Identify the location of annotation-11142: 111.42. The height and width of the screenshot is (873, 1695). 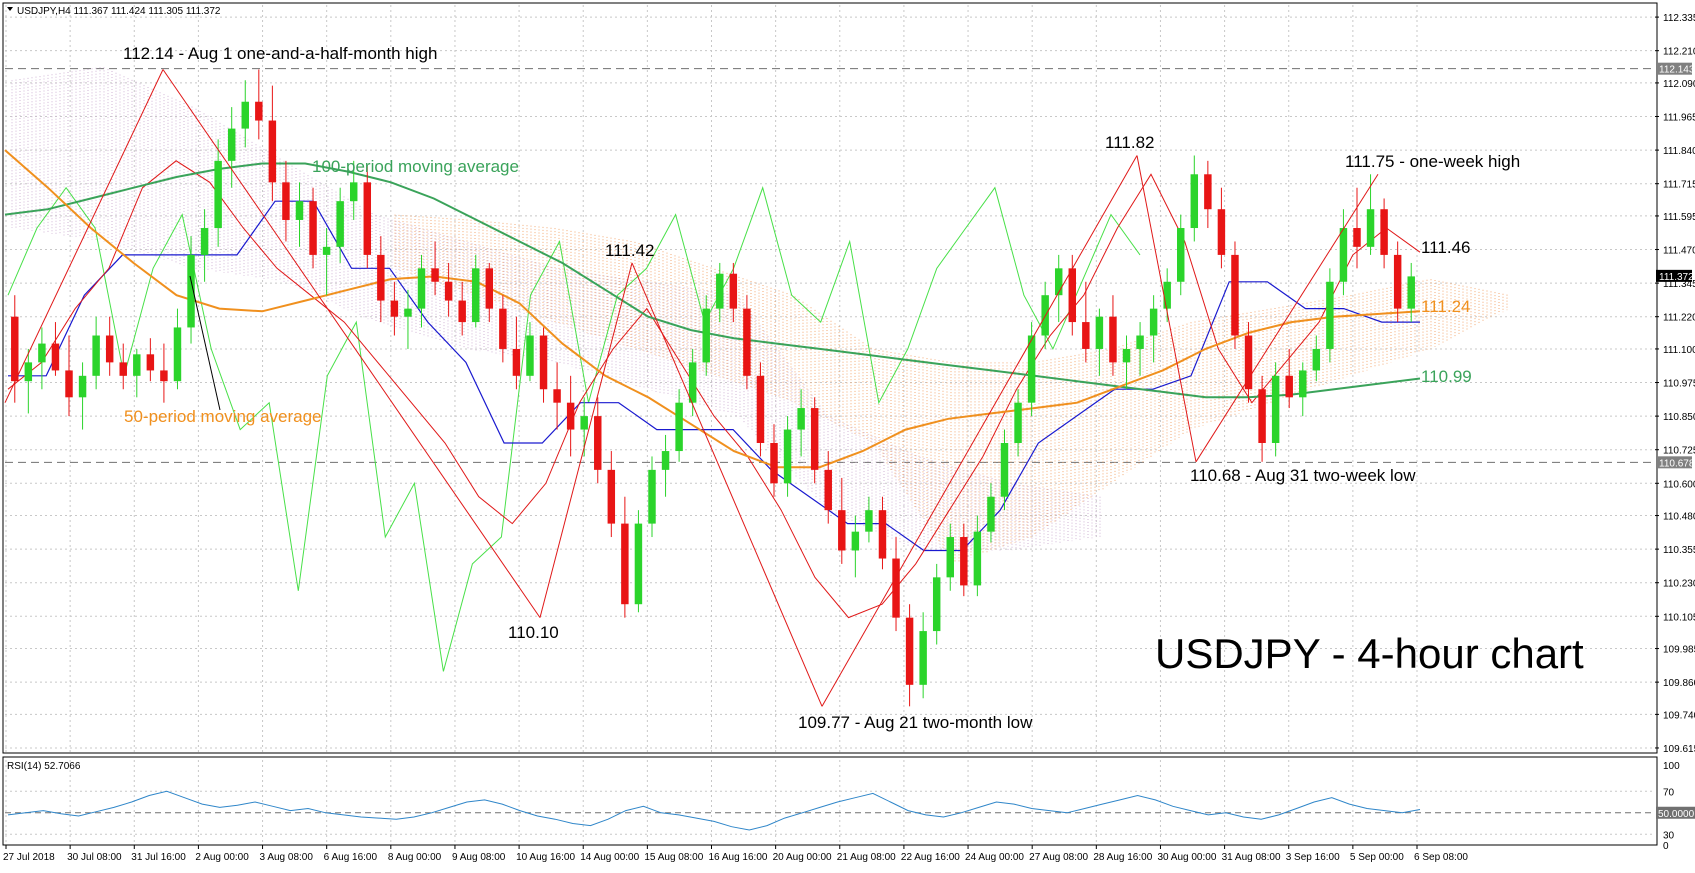
(629, 250).